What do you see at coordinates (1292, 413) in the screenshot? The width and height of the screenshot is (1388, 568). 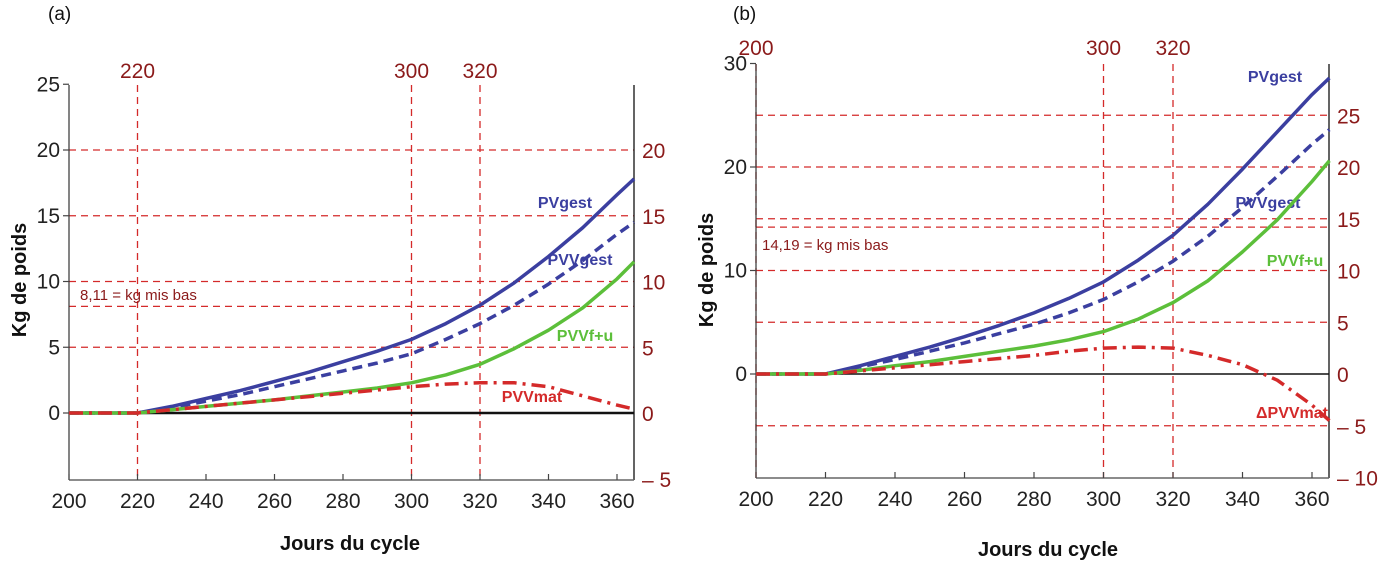 I see `series-label: ΔPVVmat` at bounding box center [1292, 413].